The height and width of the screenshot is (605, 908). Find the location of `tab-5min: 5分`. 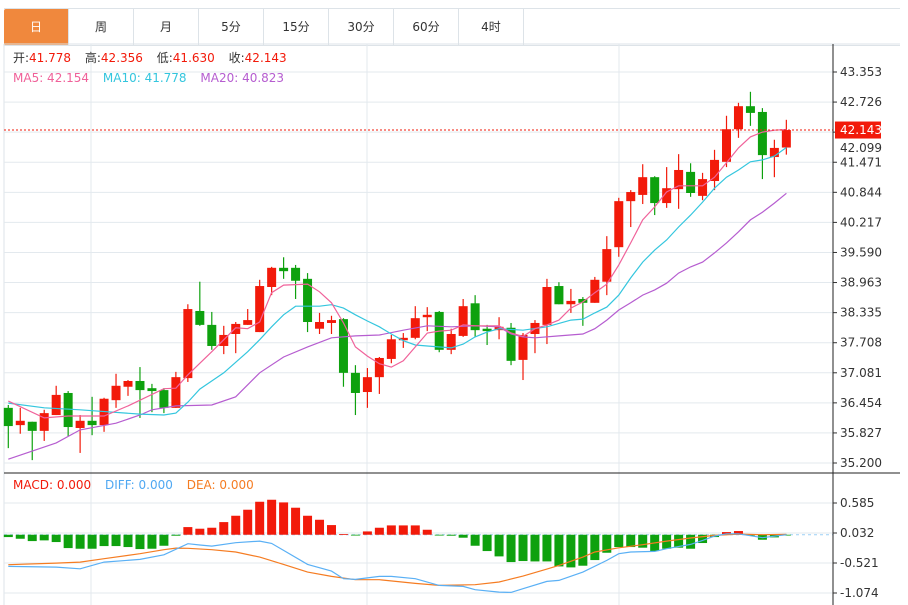

tab-5min: 5分 is located at coordinates (231, 27).